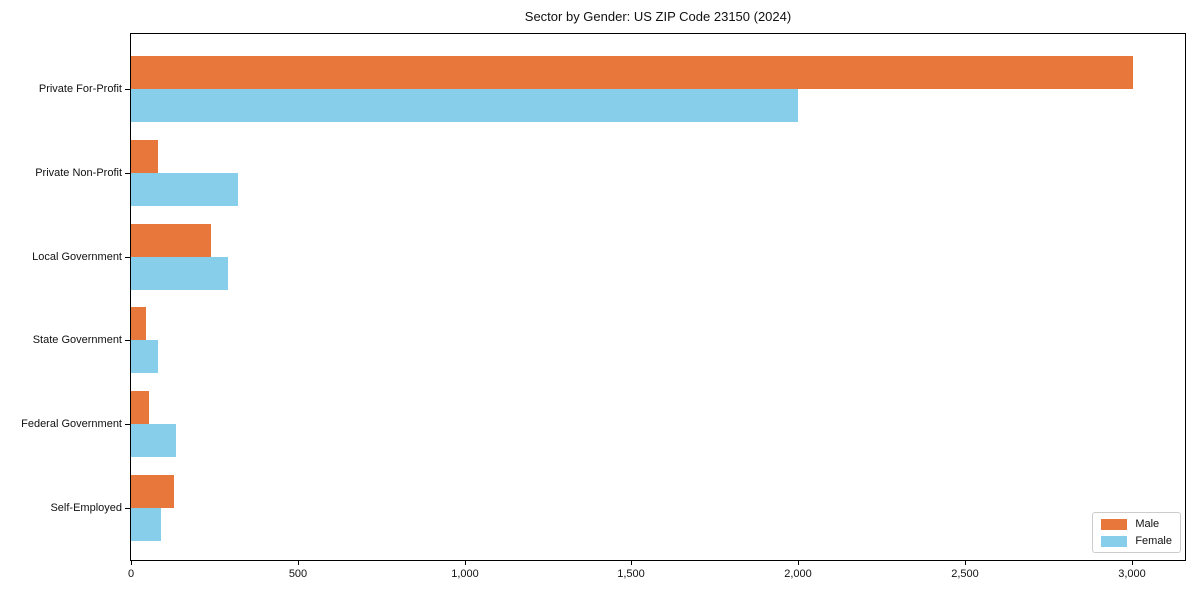 The height and width of the screenshot is (600, 1200). I want to click on ytick-label-state-government: State Government, so click(77, 340).